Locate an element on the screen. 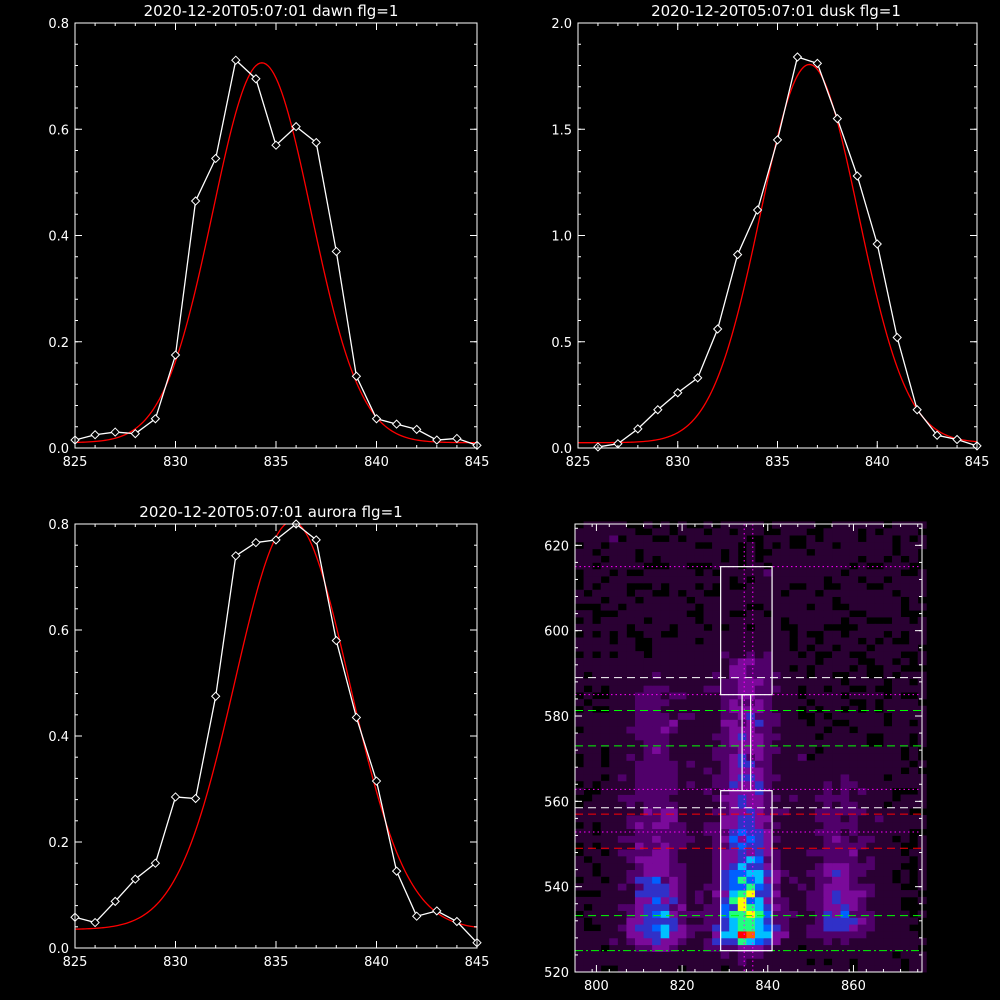  dawn-data-point is located at coordinates (236, 60).